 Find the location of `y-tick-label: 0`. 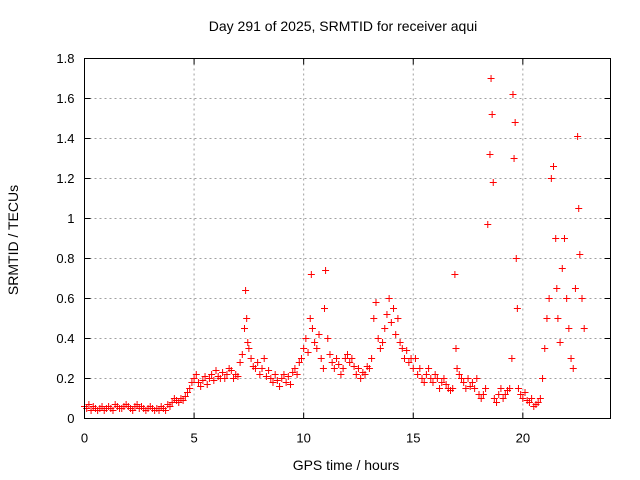

y-tick-label: 0 is located at coordinates (70, 418).